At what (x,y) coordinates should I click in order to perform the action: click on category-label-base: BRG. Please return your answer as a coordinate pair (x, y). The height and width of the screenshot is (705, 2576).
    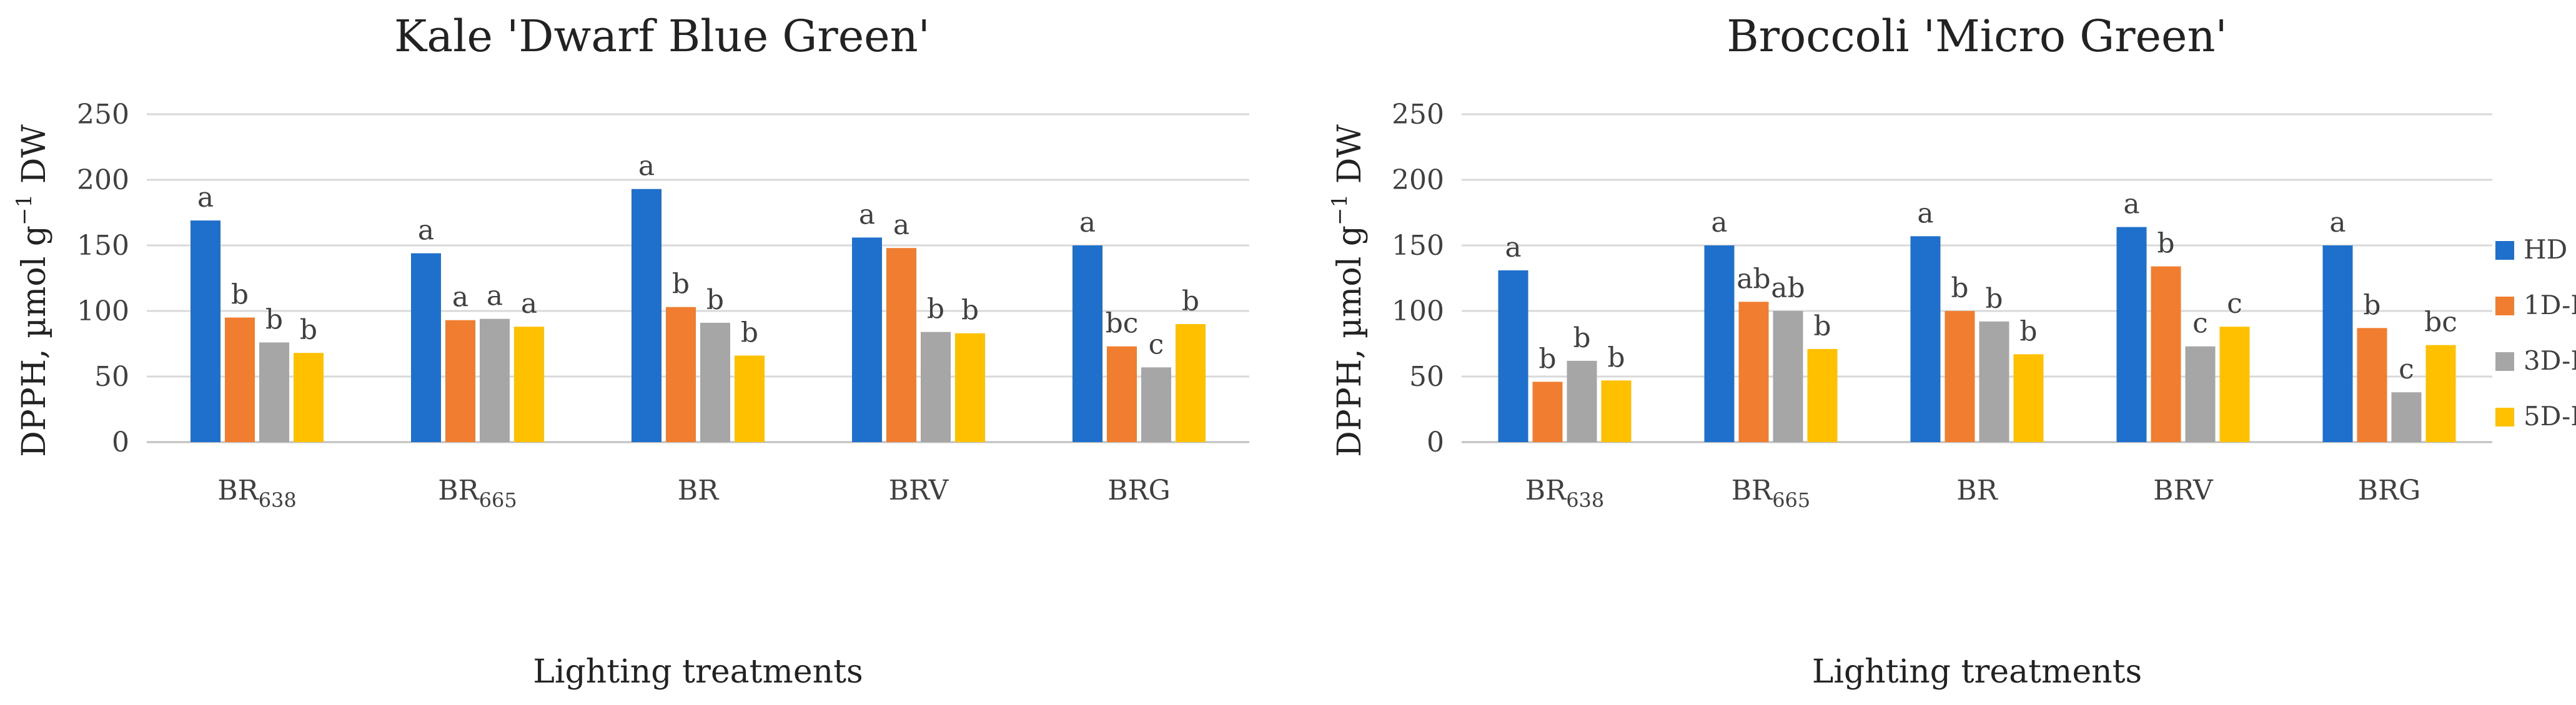
    Looking at the image, I should click on (2389, 491).